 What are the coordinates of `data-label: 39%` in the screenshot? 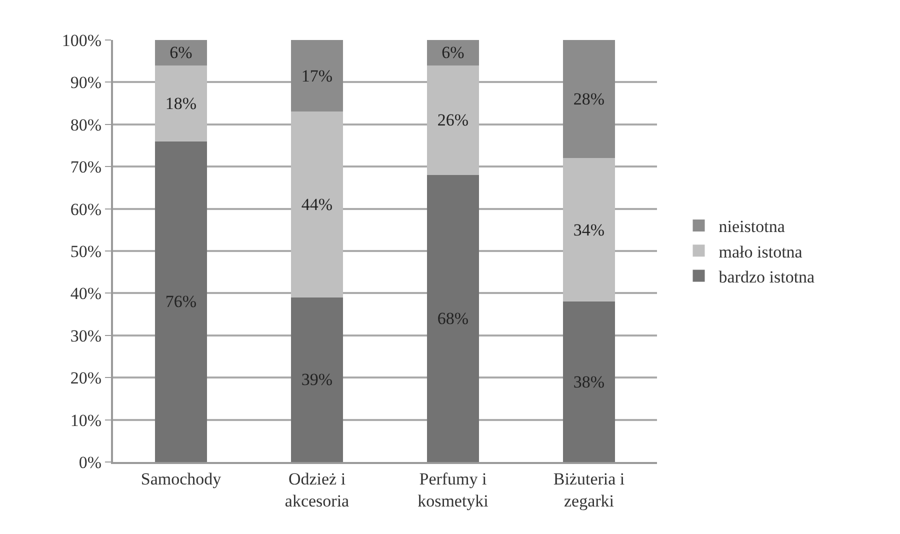 It's located at (317, 380).